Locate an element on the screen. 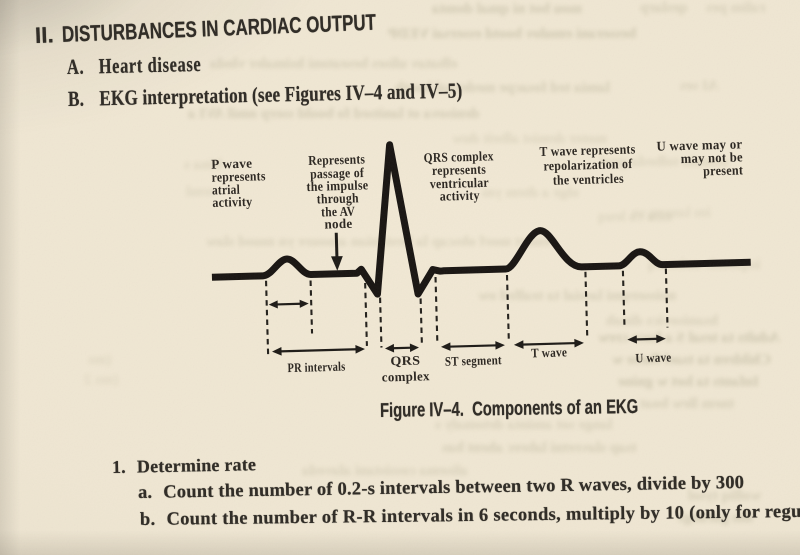 The width and height of the screenshot is (800, 555). svg-text: QRS is located at coordinates (405, 360).